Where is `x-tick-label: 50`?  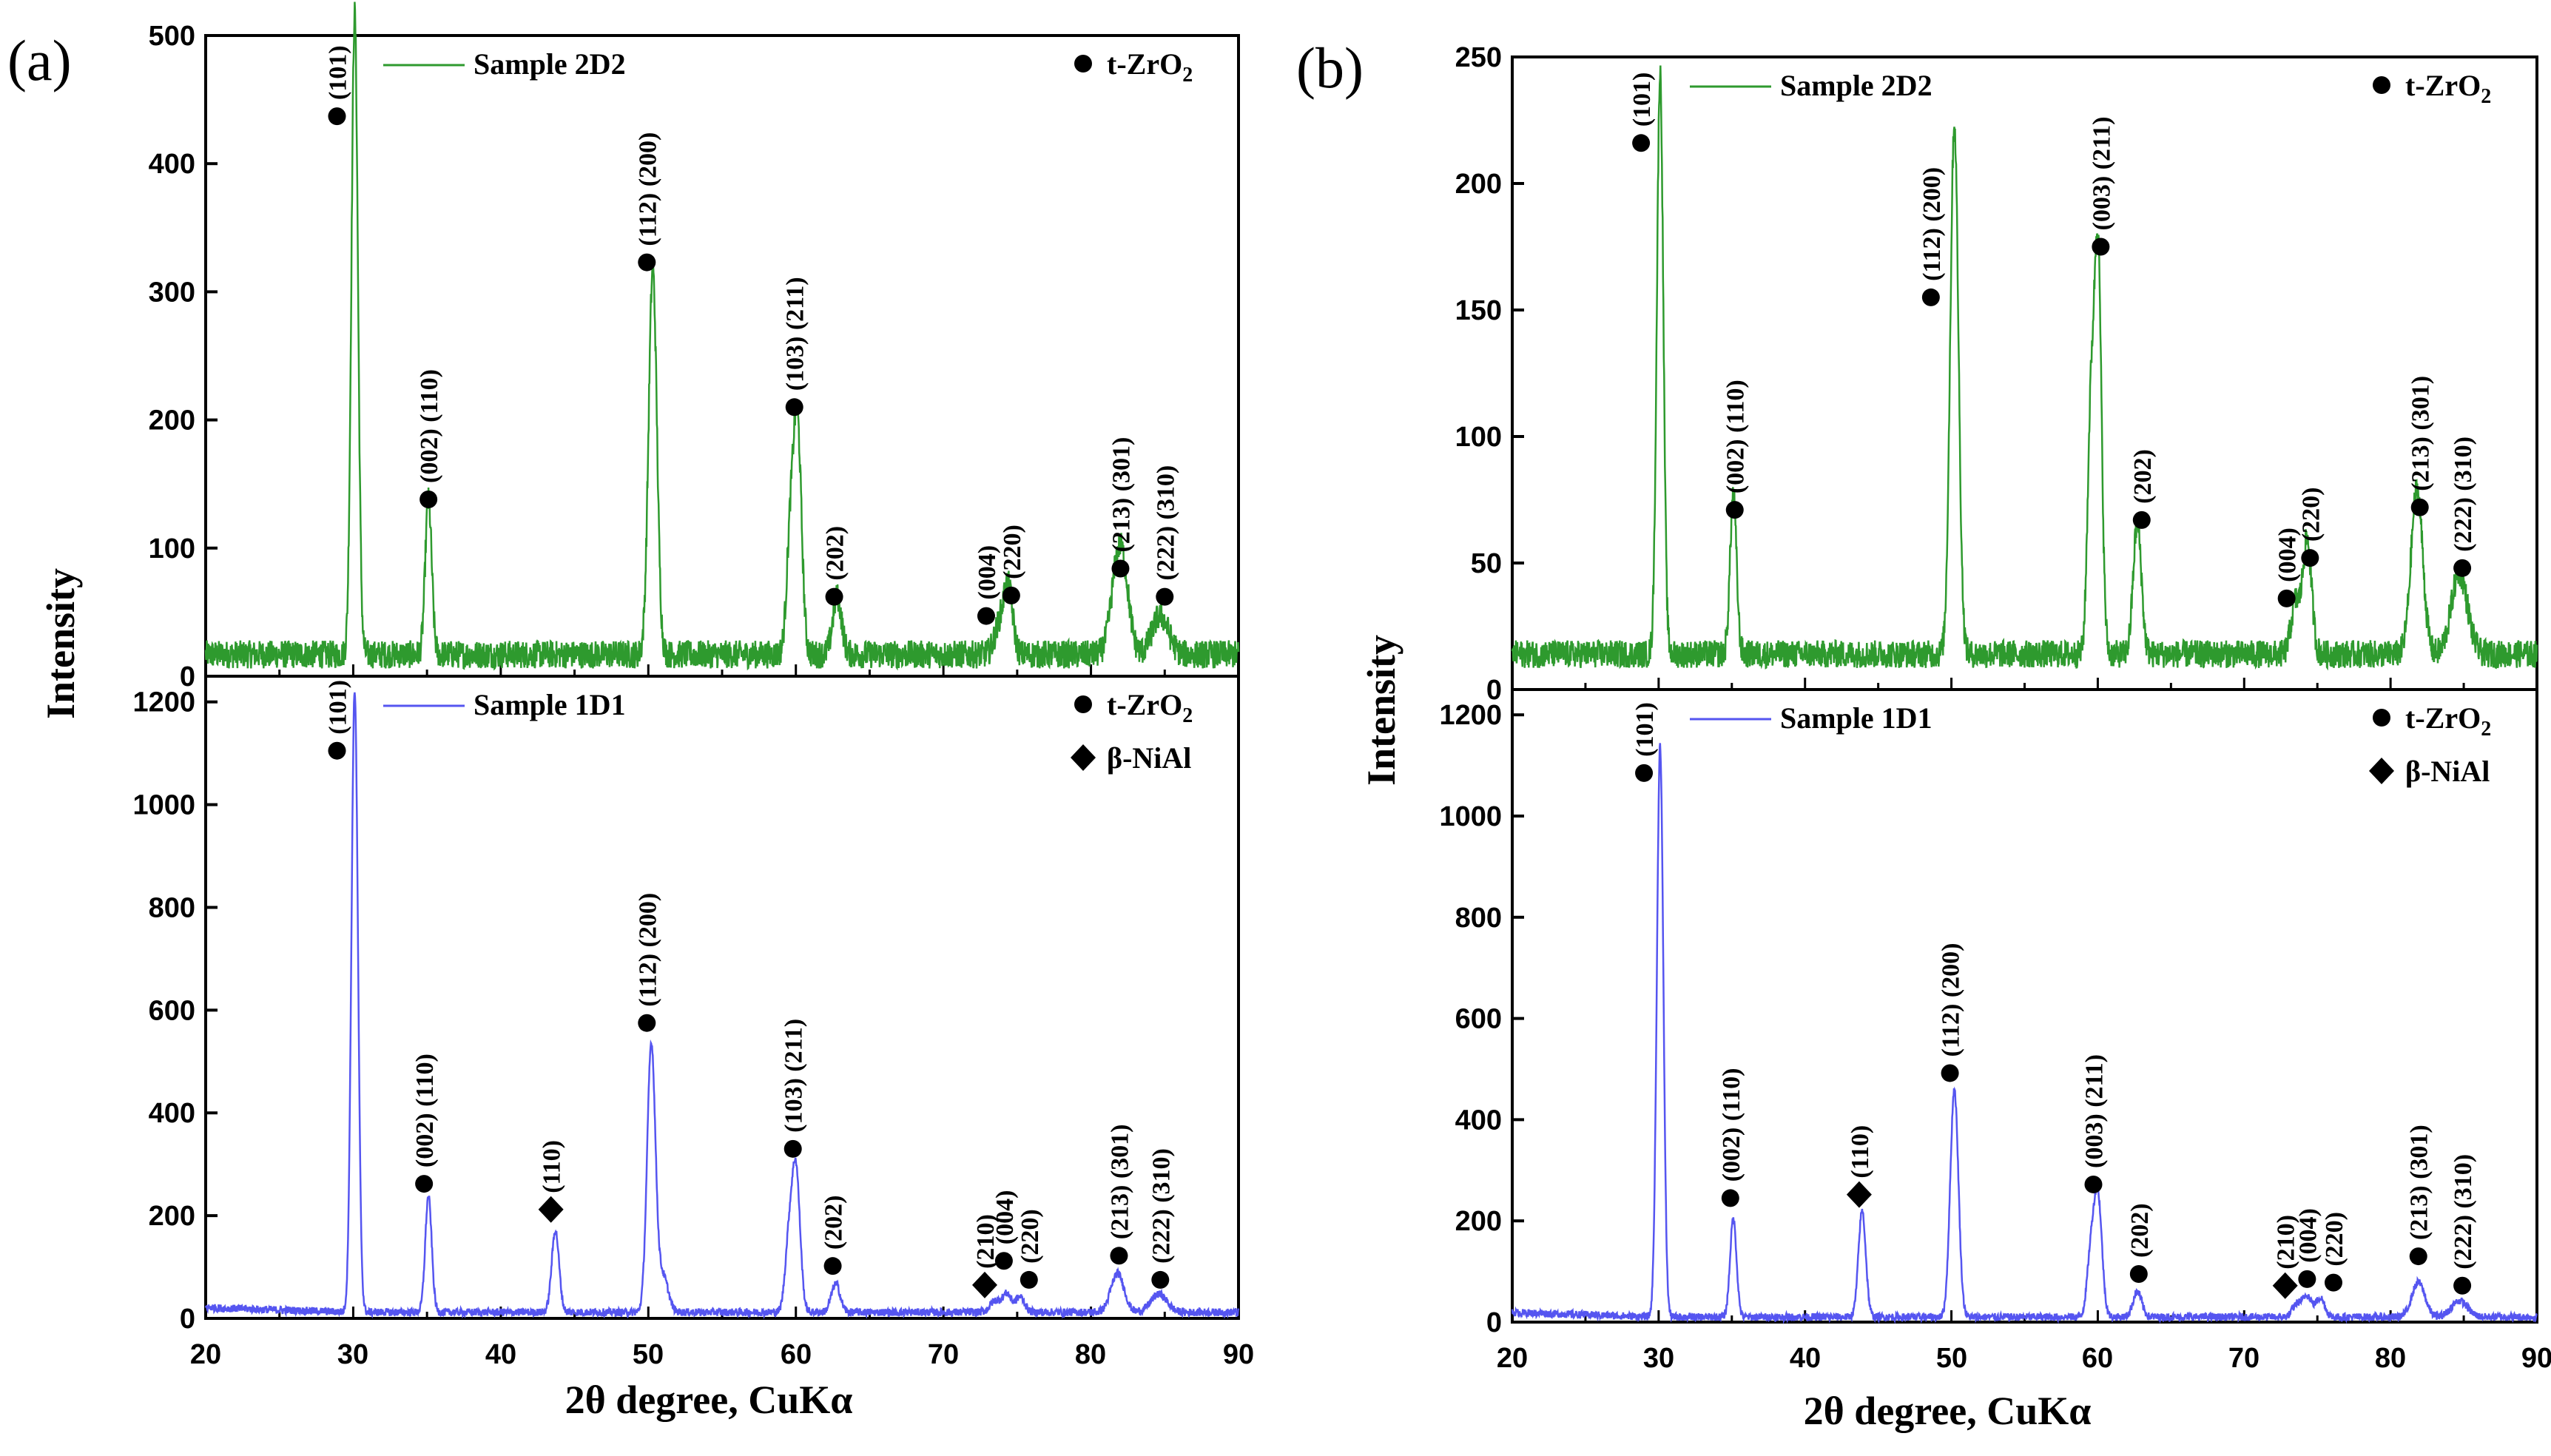 x-tick-label: 50 is located at coordinates (1952, 1358).